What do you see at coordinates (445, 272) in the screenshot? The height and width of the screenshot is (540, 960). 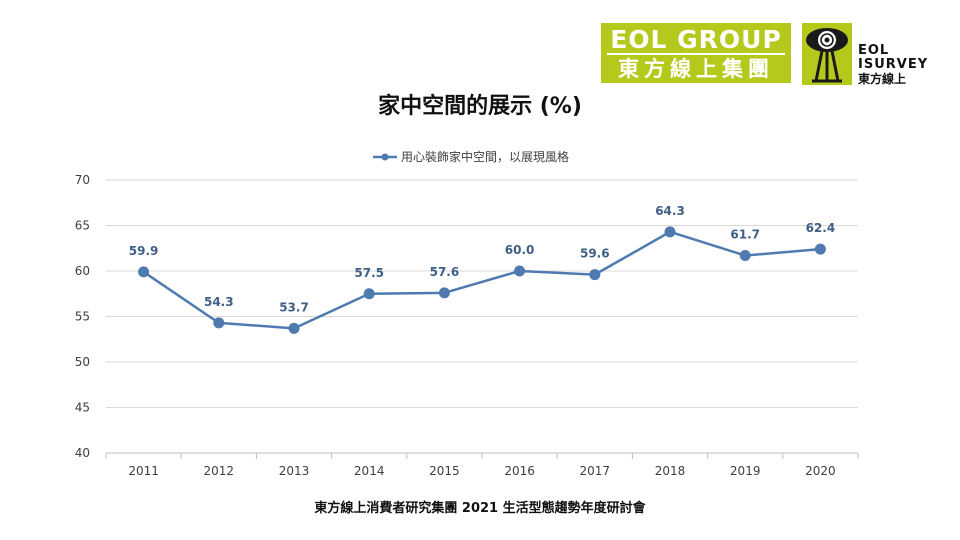 I see `data-label: 57.6` at bounding box center [445, 272].